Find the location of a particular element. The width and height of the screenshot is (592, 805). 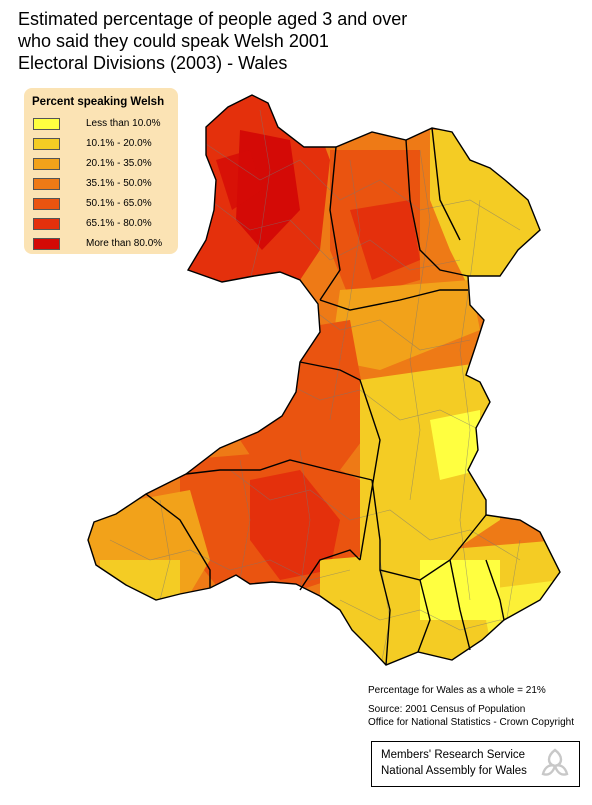

title-line-3: Electoral Divisions (2003) - Wales is located at coordinates (153, 63).